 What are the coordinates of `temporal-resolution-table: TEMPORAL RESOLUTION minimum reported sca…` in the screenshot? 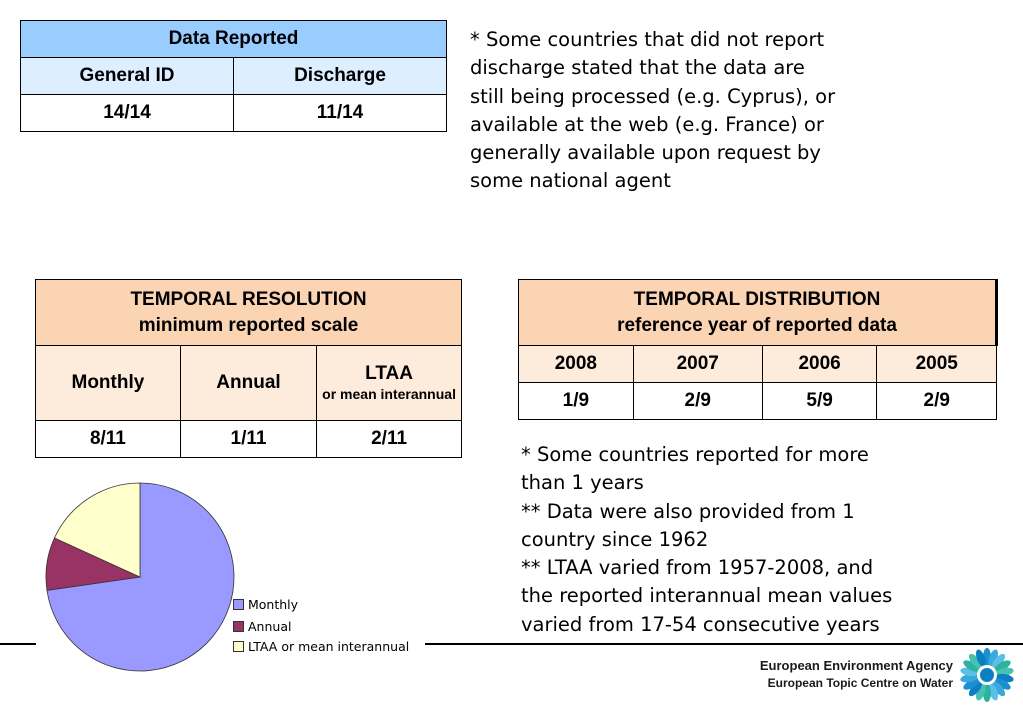 It's located at (248, 368).